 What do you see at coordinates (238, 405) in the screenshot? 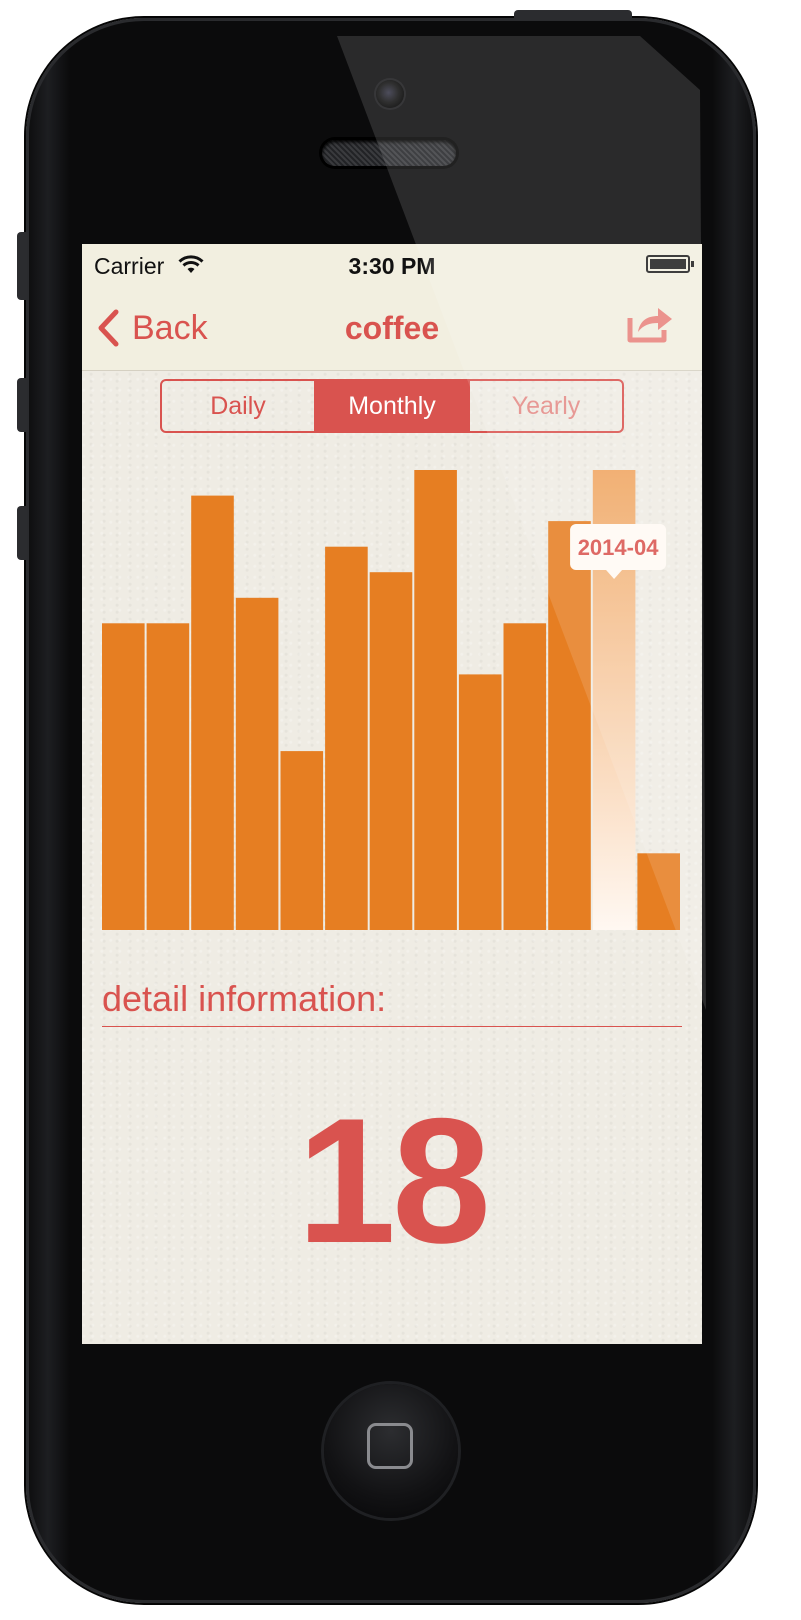
I see `segment-daily: Daily` at bounding box center [238, 405].